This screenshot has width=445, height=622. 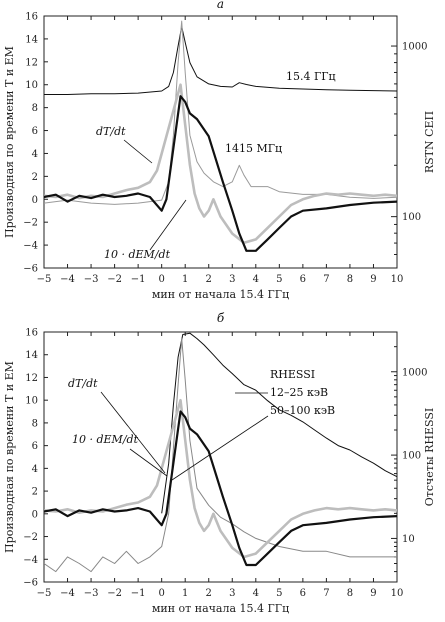 I want to click on panel-label: б, so click(x=221, y=318).